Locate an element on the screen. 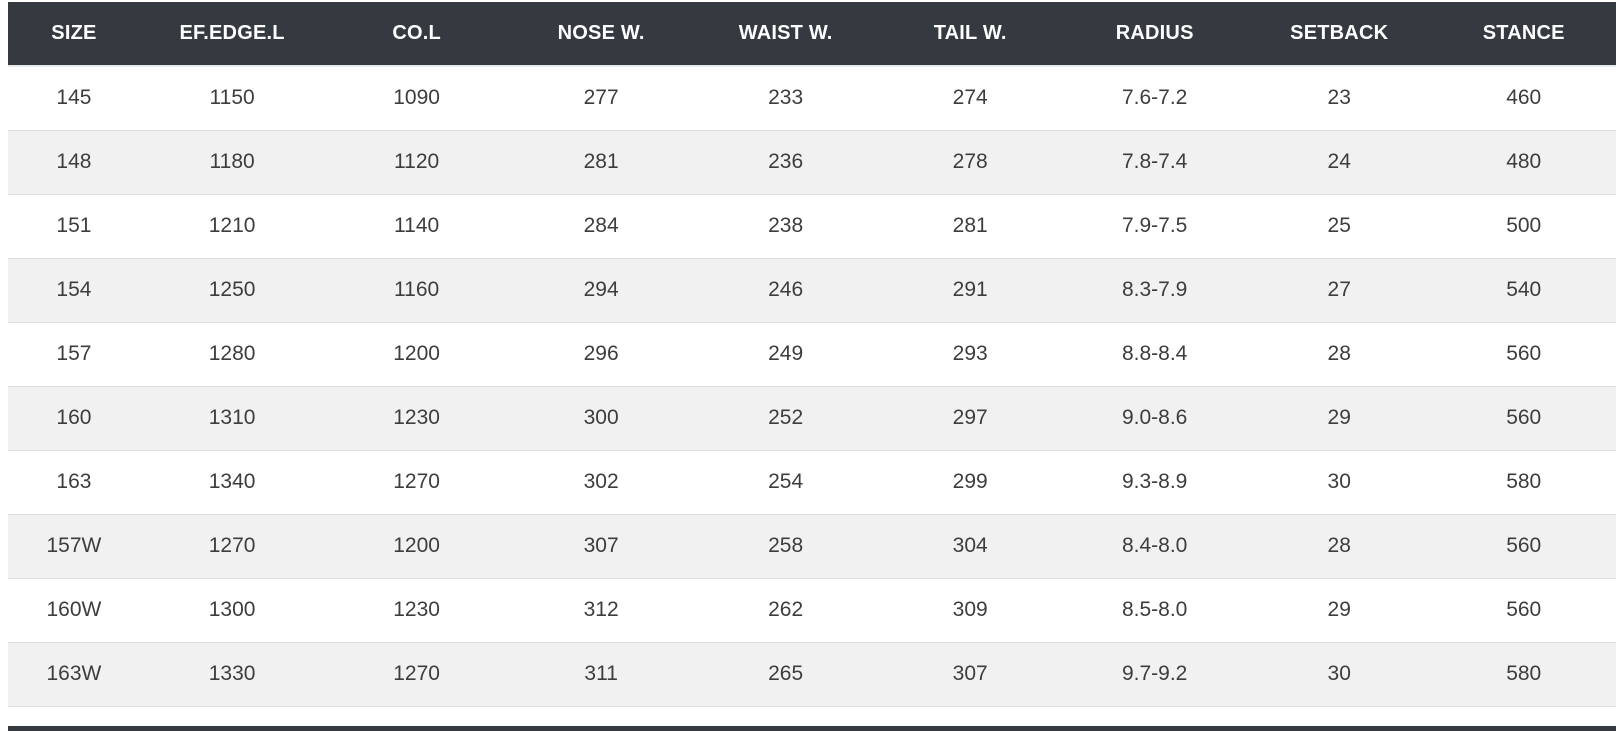  table-cell: 500 is located at coordinates (1524, 225).